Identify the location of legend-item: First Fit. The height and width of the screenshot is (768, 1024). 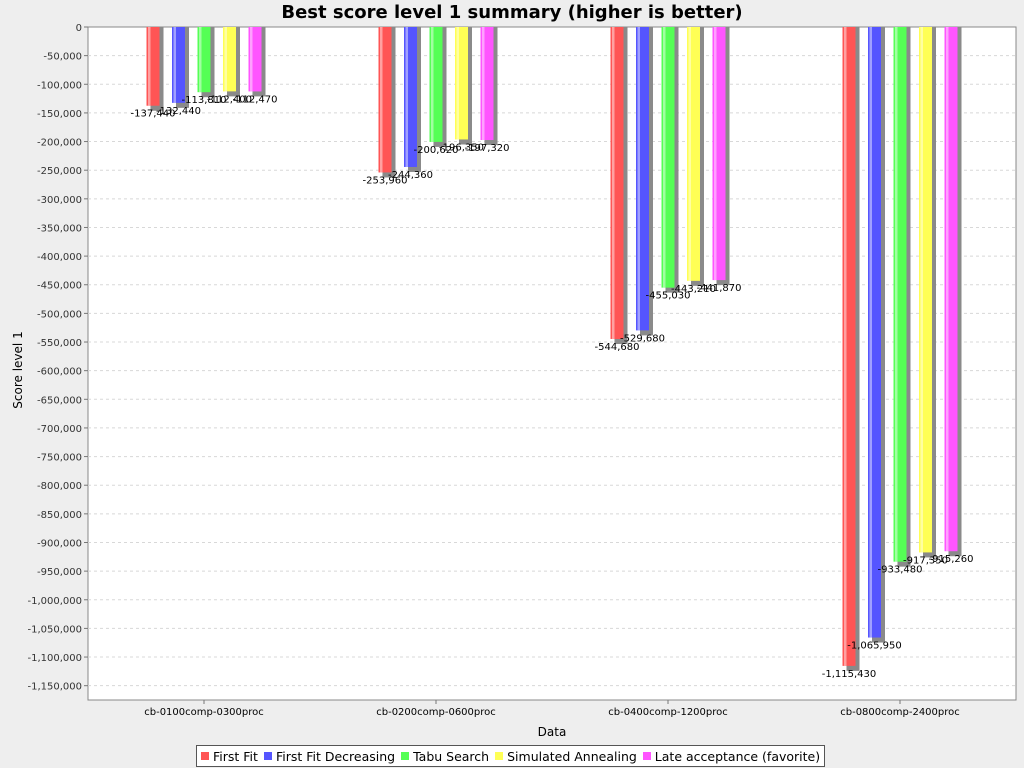
(229, 756).